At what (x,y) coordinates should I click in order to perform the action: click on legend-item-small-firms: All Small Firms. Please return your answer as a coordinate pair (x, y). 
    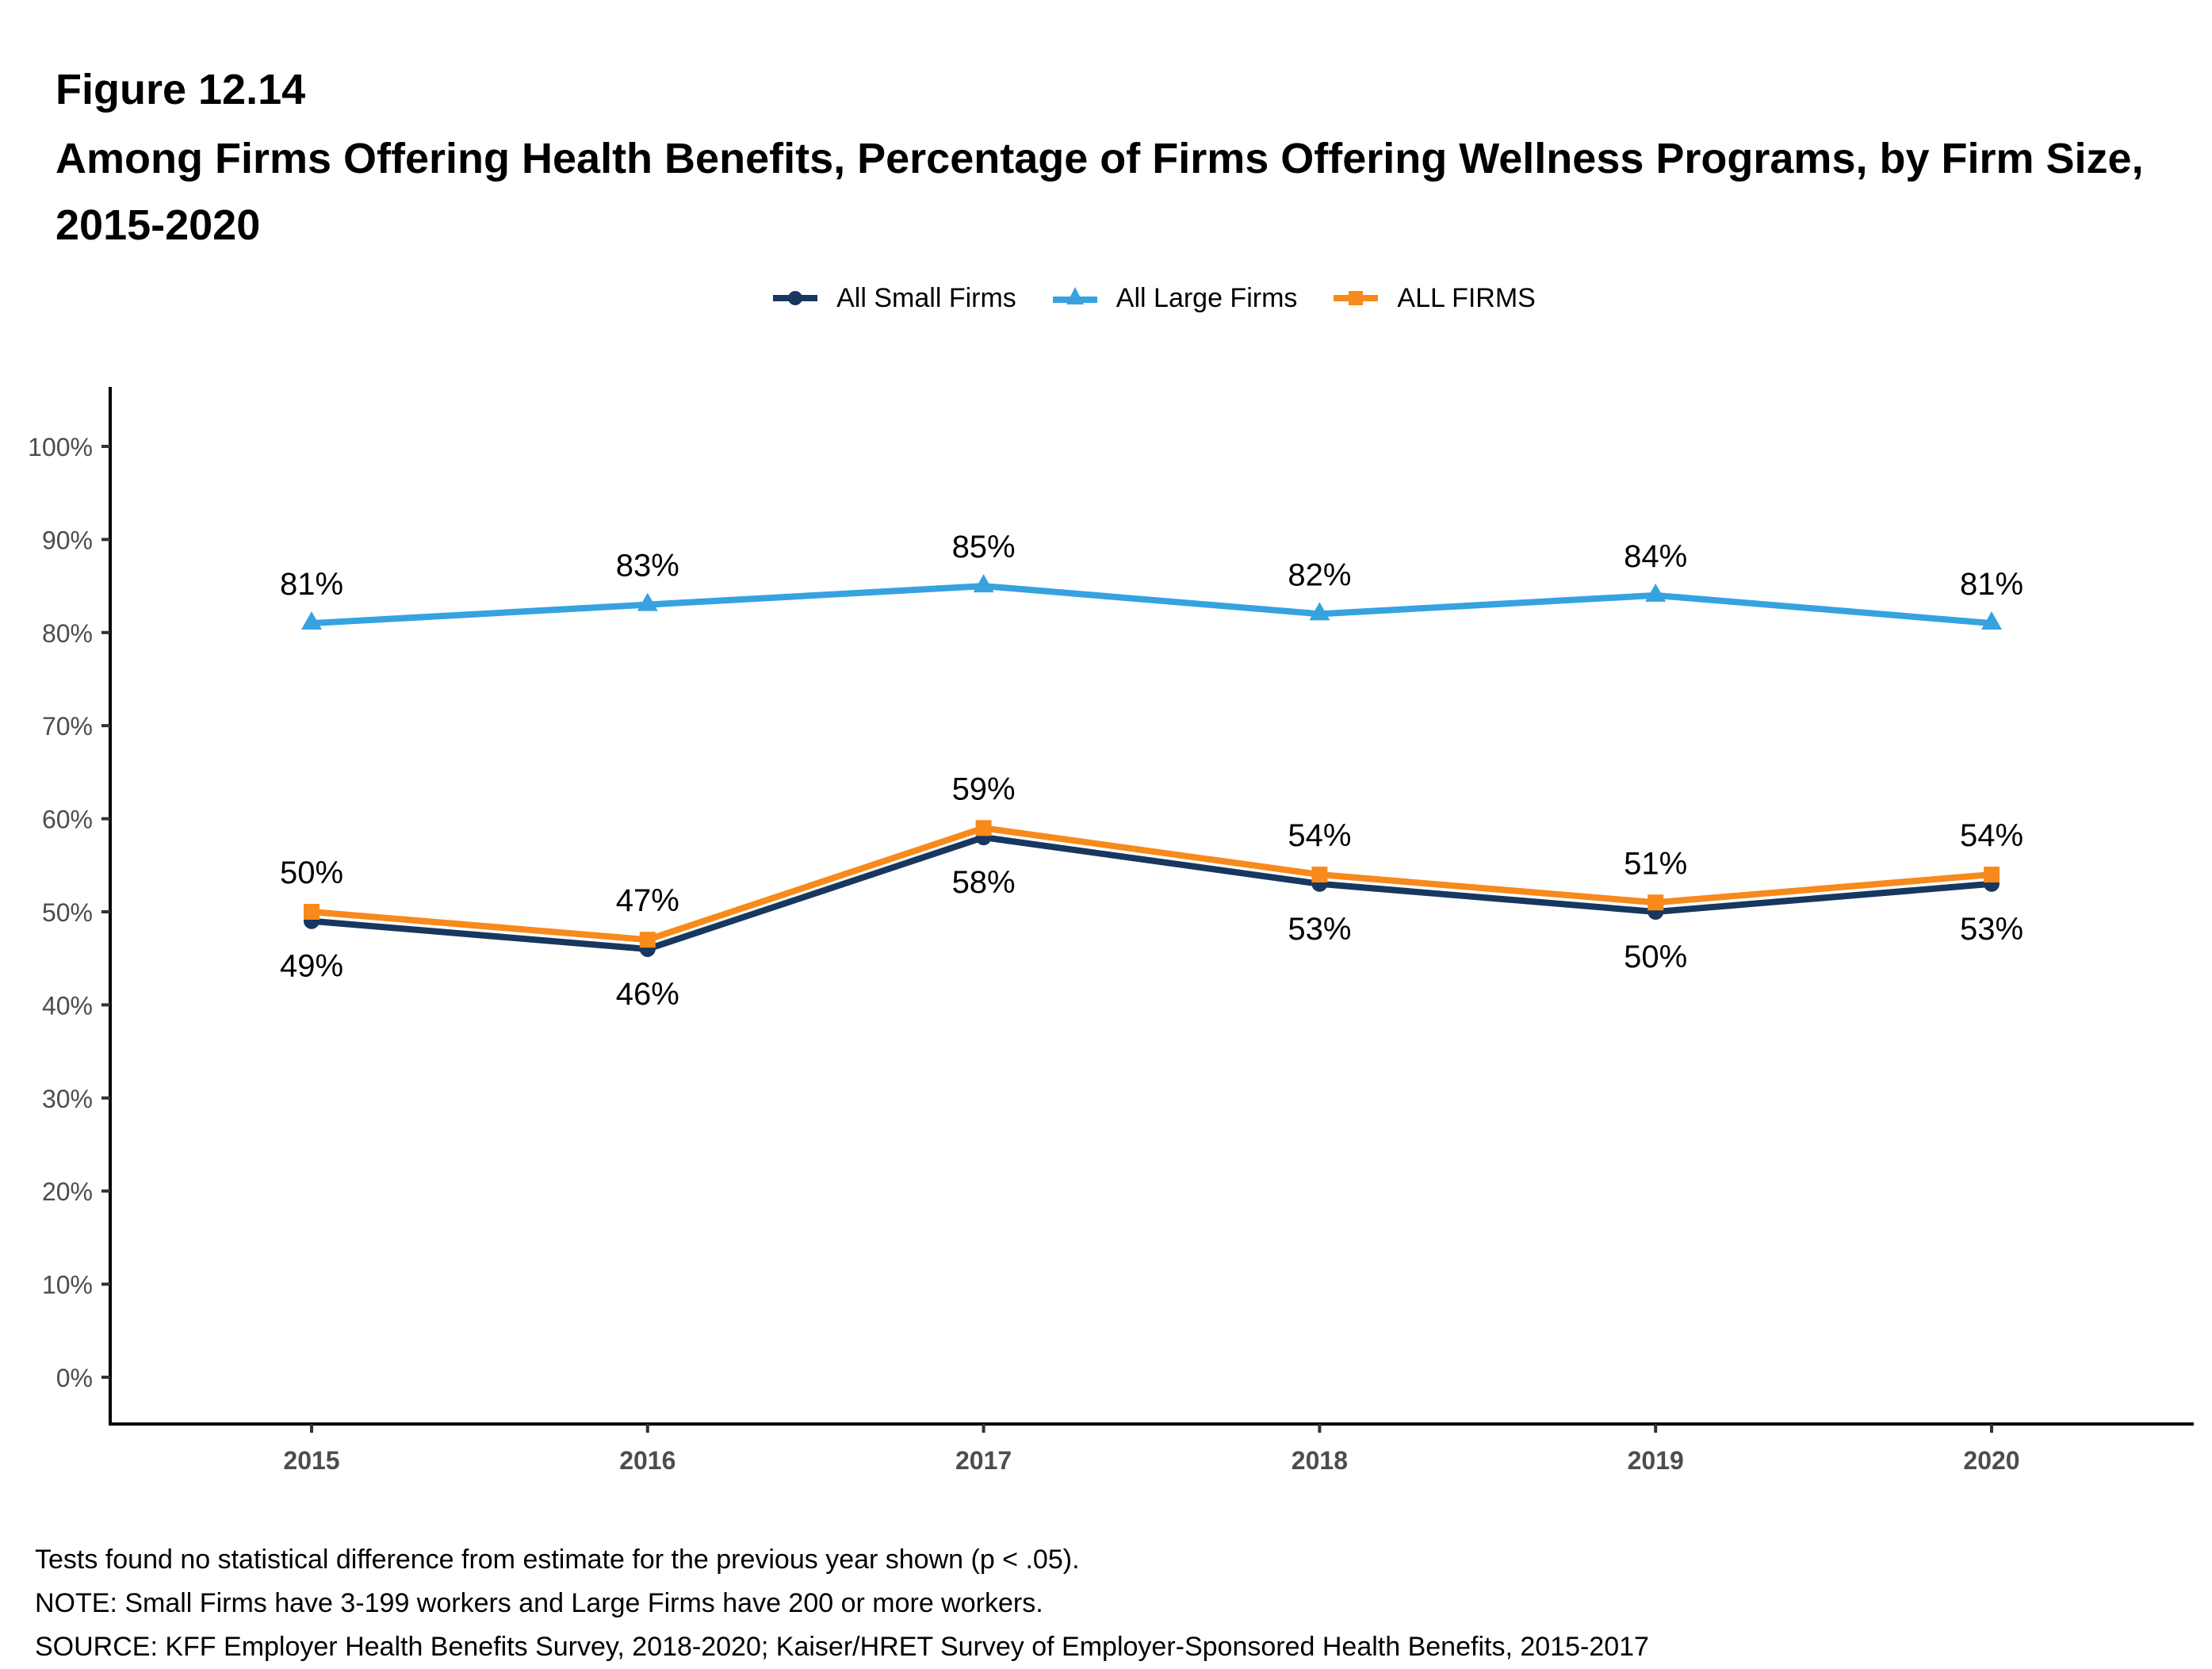
    Looking at the image, I should click on (893, 298).